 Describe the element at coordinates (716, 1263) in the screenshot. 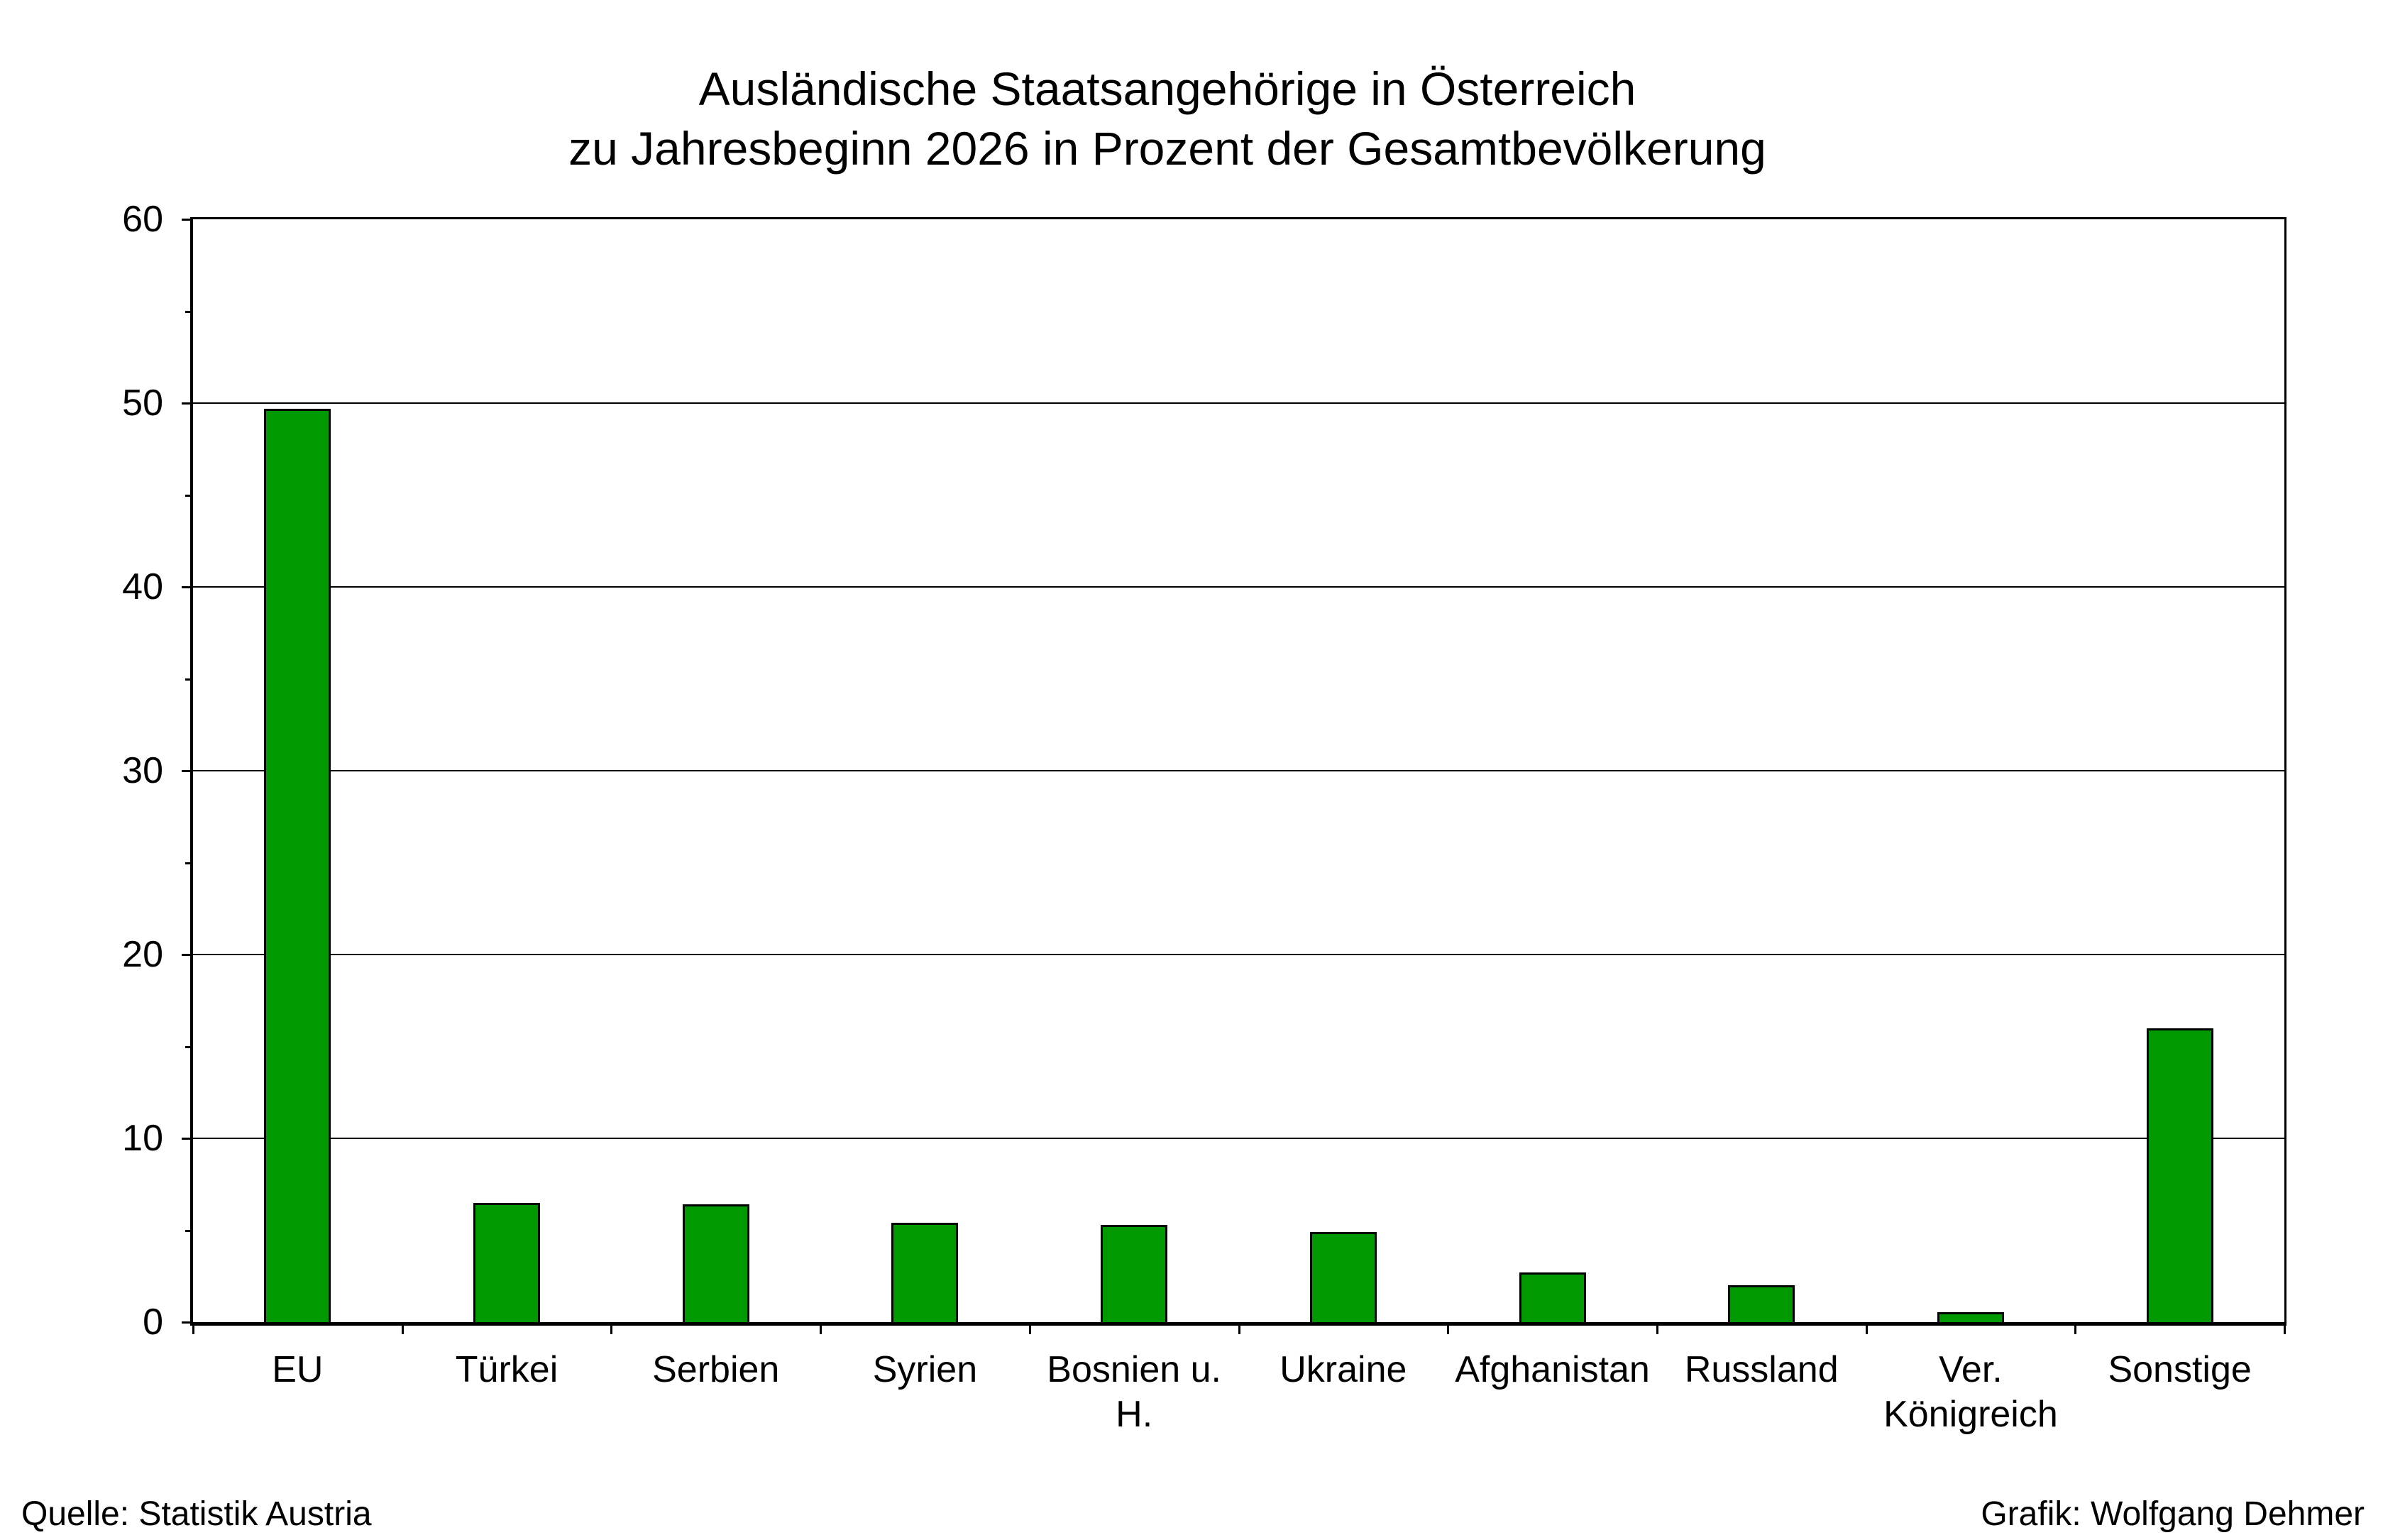

I see `bar-serbien` at that location.